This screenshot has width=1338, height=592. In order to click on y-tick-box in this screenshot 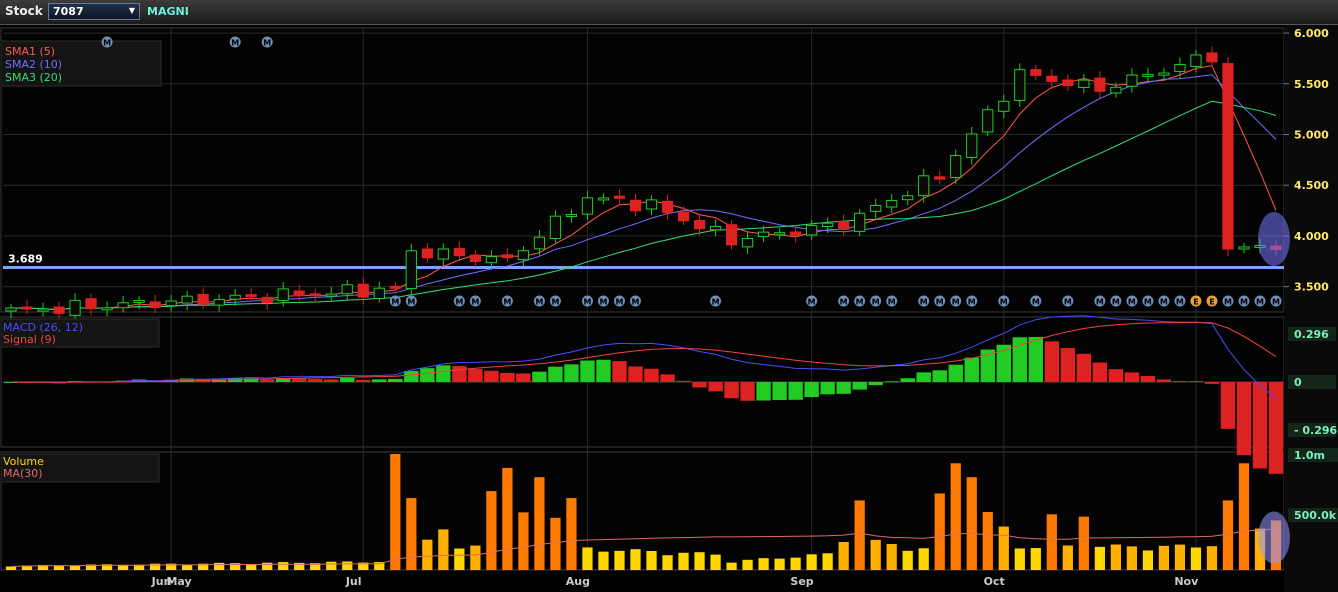, I will do `click(1313, 455)`.